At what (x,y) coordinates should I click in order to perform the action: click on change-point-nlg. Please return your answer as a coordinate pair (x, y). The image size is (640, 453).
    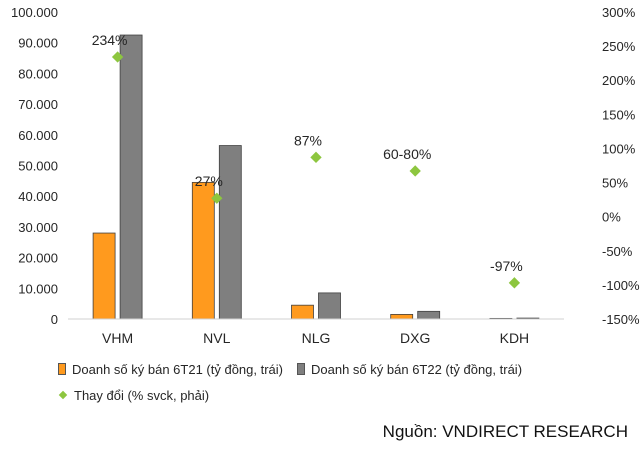
    Looking at the image, I should click on (316, 157).